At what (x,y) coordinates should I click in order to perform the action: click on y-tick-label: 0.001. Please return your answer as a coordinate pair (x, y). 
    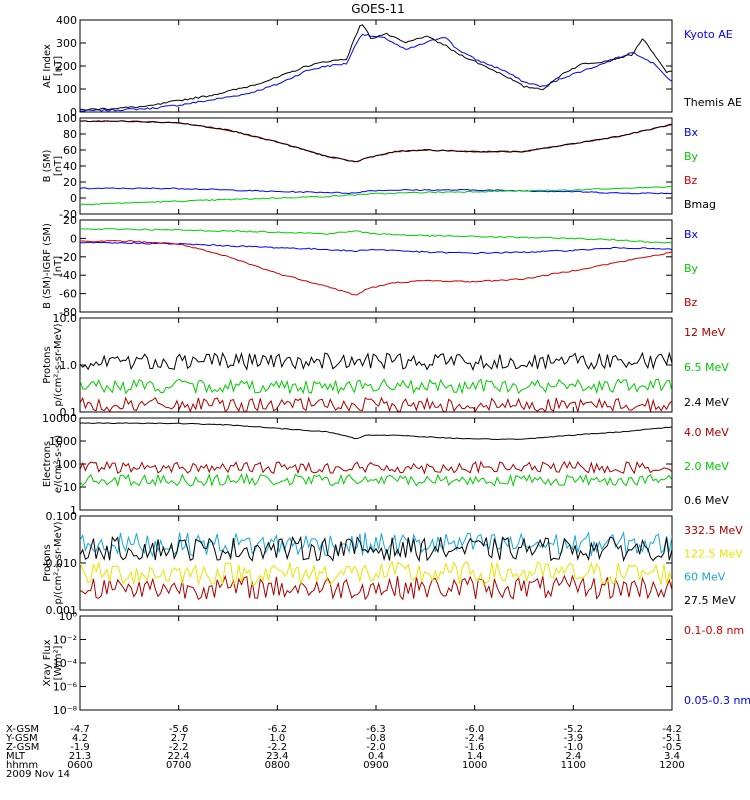
    Looking at the image, I should click on (62, 610).